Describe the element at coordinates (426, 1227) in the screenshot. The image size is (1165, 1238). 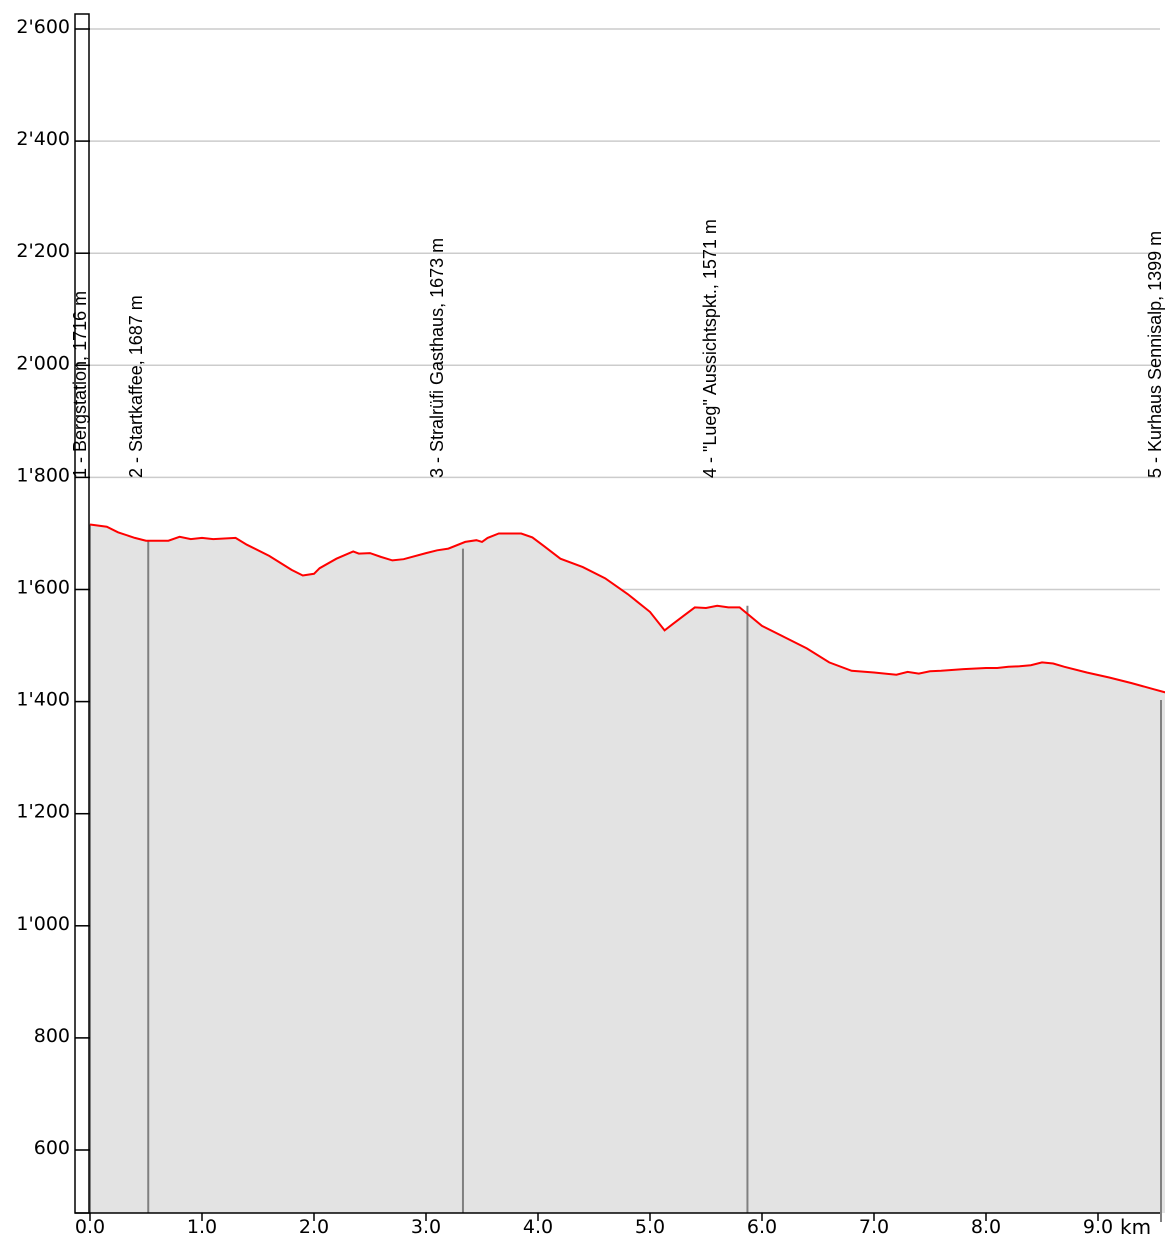
I see `x-tick-label: 3.0` at that location.